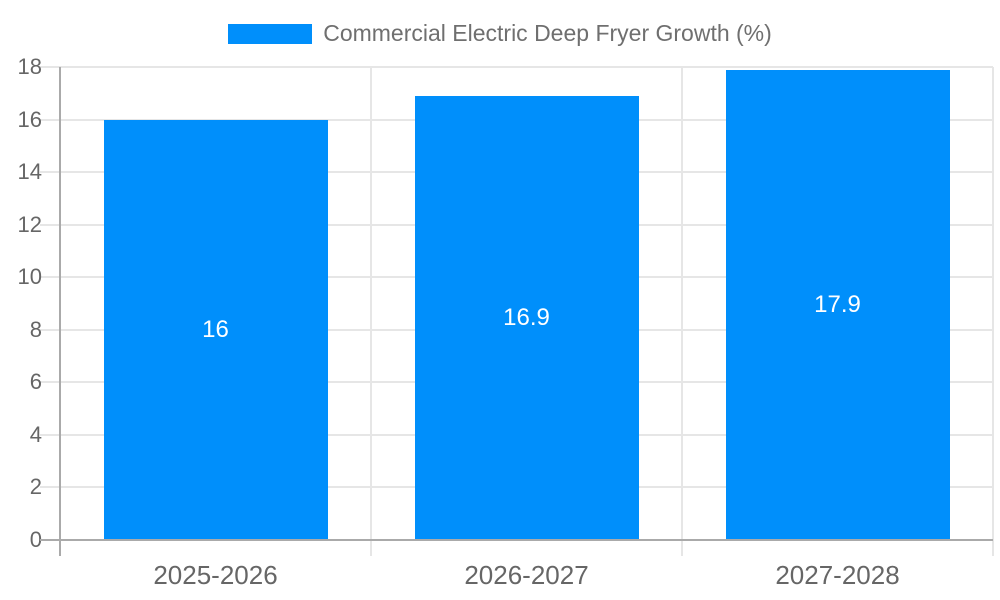 The height and width of the screenshot is (600, 1000). I want to click on y-axis-tick-label: 12, so click(29, 224).